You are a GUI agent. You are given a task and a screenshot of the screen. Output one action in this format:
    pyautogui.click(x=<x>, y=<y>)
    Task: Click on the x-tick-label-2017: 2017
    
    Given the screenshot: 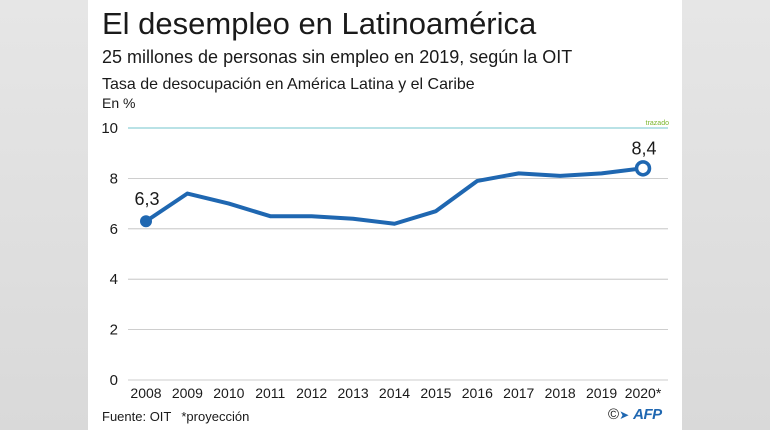 What is the action you would take?
    pyautogui.click(x=518, y=393)
    